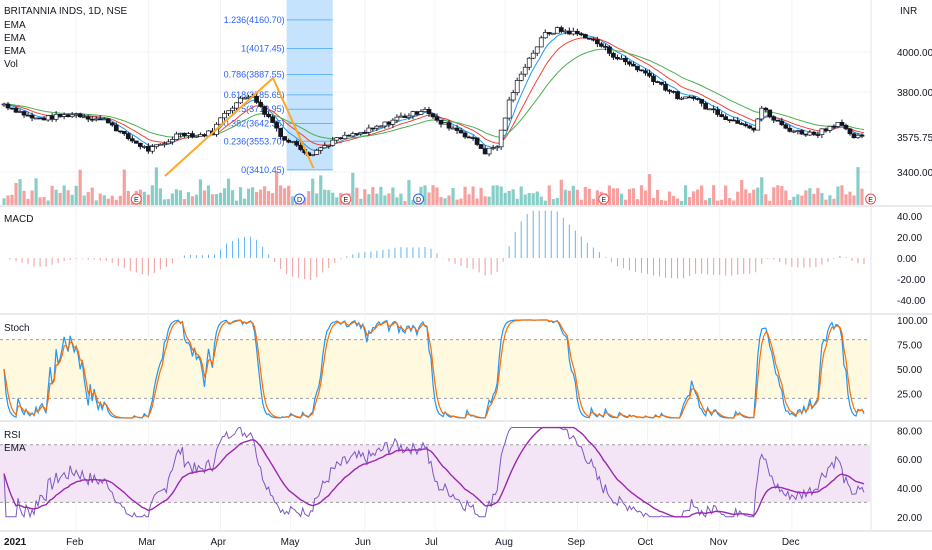  I want to click on rsi-band, so click(435, 473).